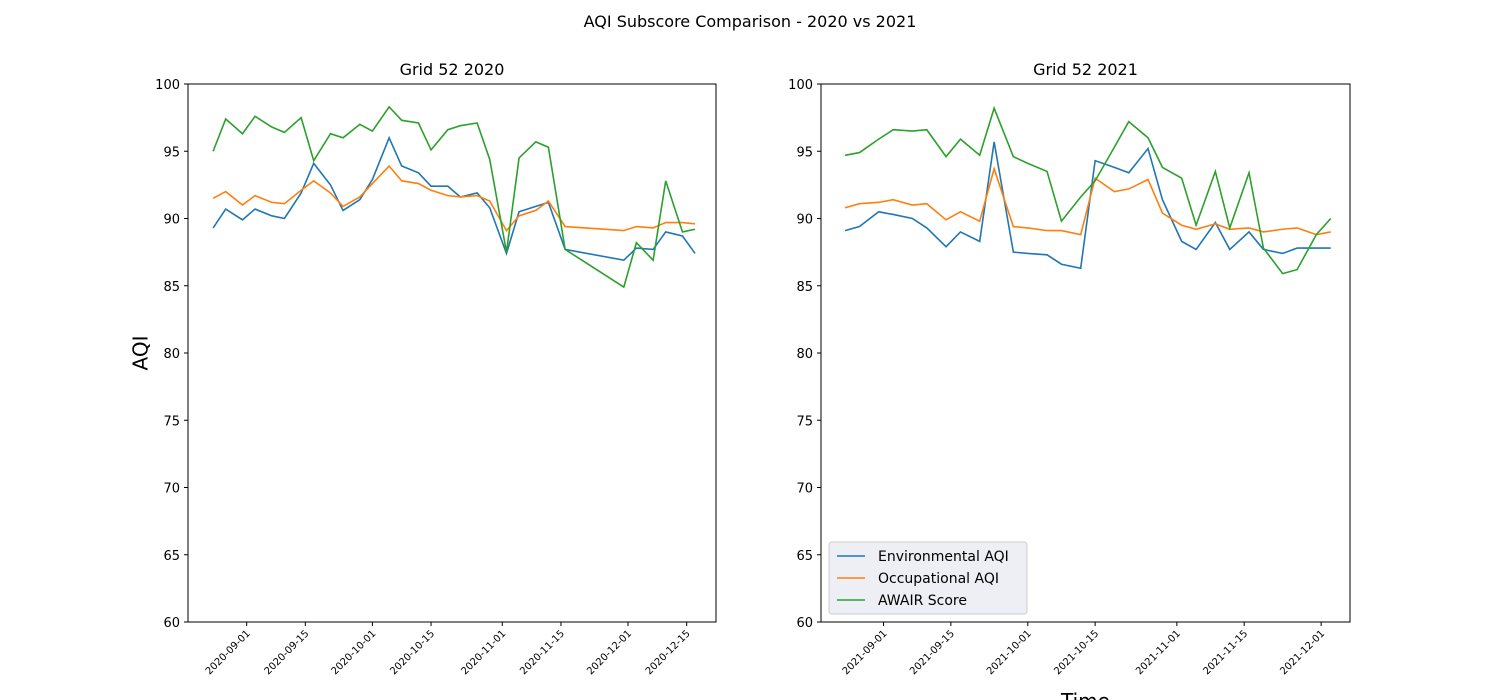 This screenshot has height=700, width=1500. What do you see at coordinates (1085, 69) in the screenshot?
I see `chart-title: Grid 52 2021` at bounding box center [1085, 69].